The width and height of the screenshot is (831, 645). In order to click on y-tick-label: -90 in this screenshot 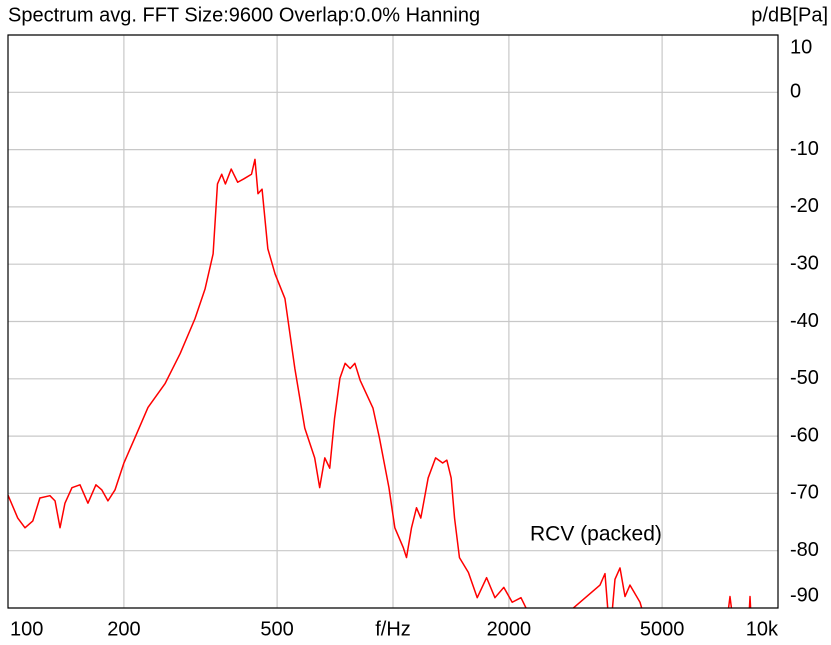, I will do `click(804, 595)`.